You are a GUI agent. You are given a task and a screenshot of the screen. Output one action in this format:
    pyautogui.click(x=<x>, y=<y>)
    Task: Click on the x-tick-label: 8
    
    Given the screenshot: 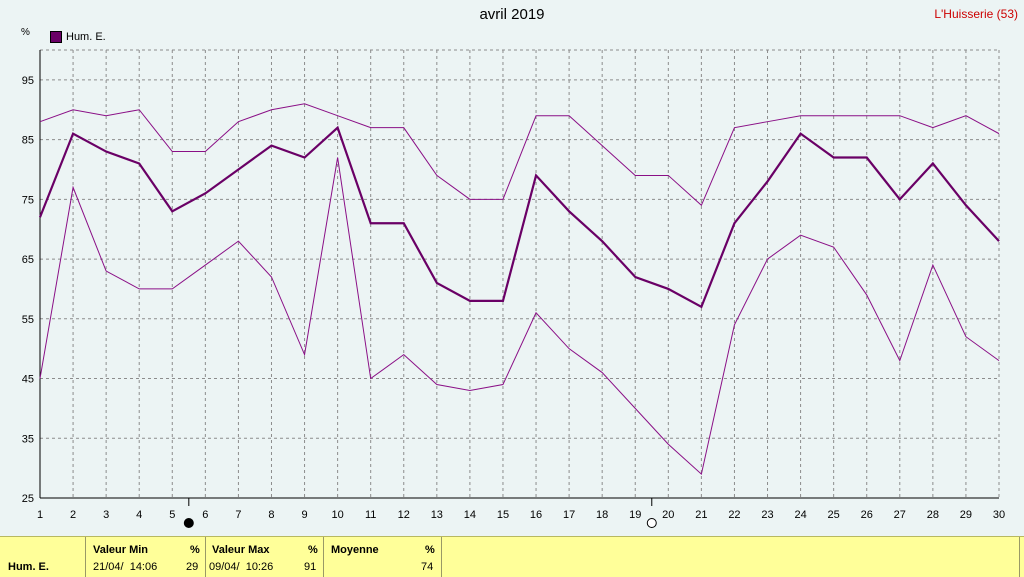 What is the action you would take?
    pyautogui.click(x=271, y=515)
    